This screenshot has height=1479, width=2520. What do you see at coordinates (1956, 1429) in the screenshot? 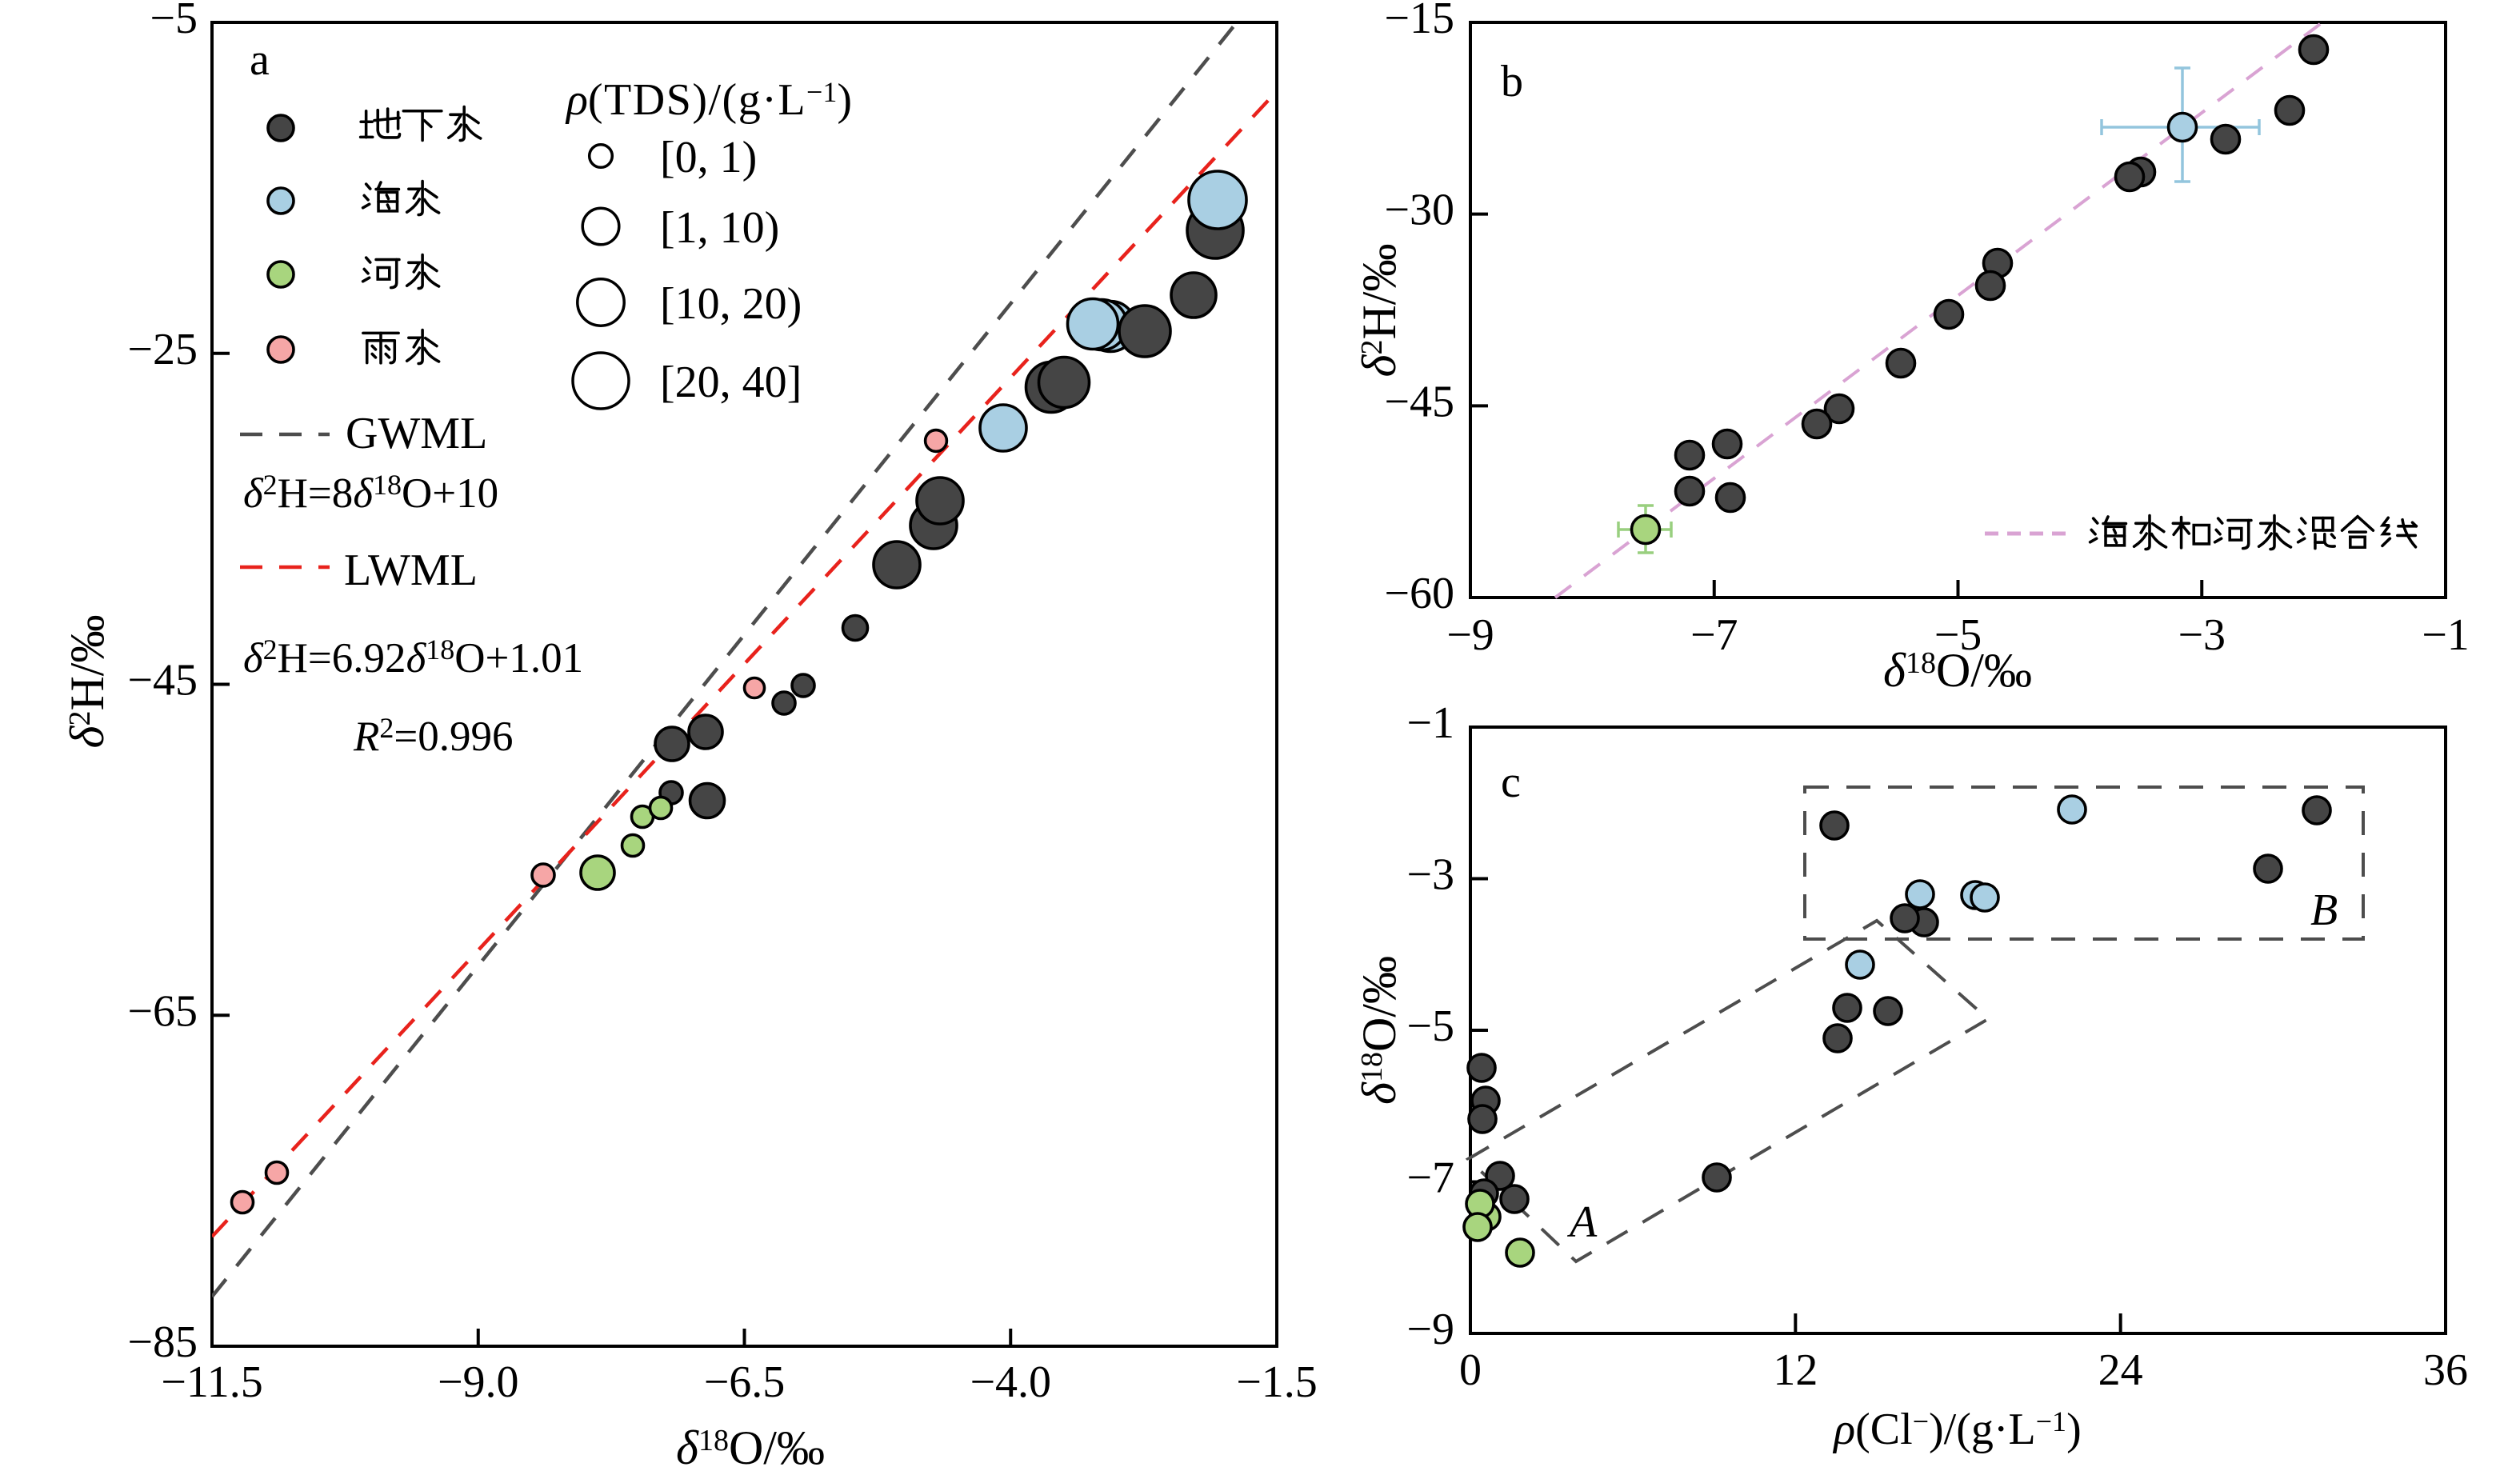
I see `svg-text: ρ(Cl−)/(g·L−1)` at bounding box center [1956, 1429].